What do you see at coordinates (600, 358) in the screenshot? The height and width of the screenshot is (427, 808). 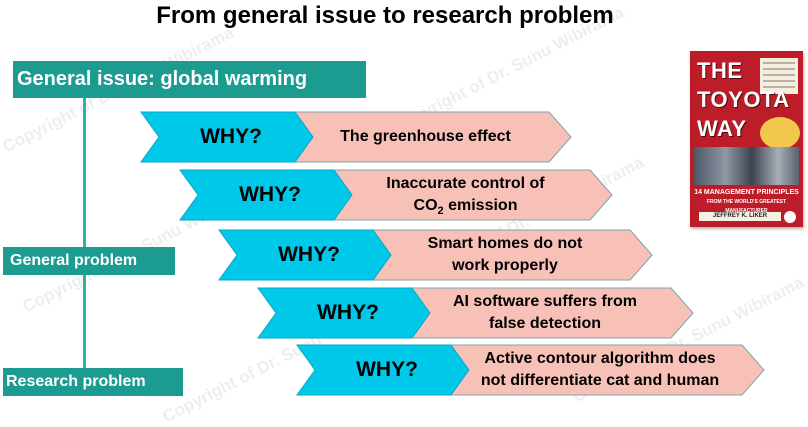 I see `reason-line: Active contour algorithm does` at bounding box center [600, 358].